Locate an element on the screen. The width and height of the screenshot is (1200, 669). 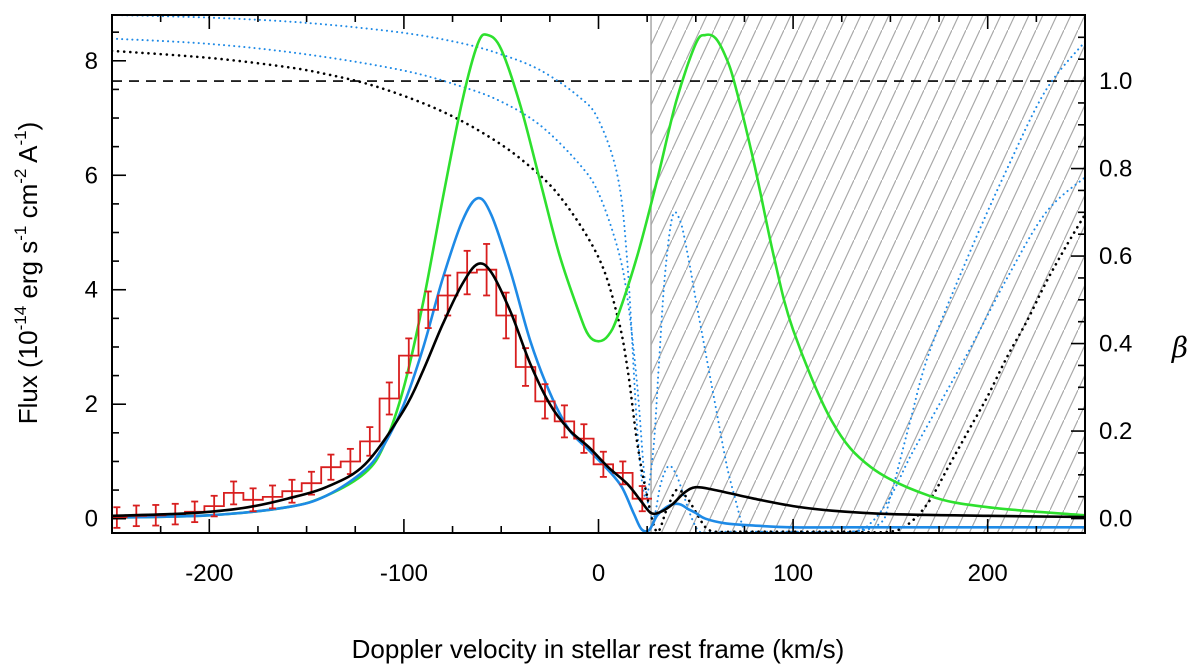
y-axis-title-part: A is located at coordinates (28, 157).